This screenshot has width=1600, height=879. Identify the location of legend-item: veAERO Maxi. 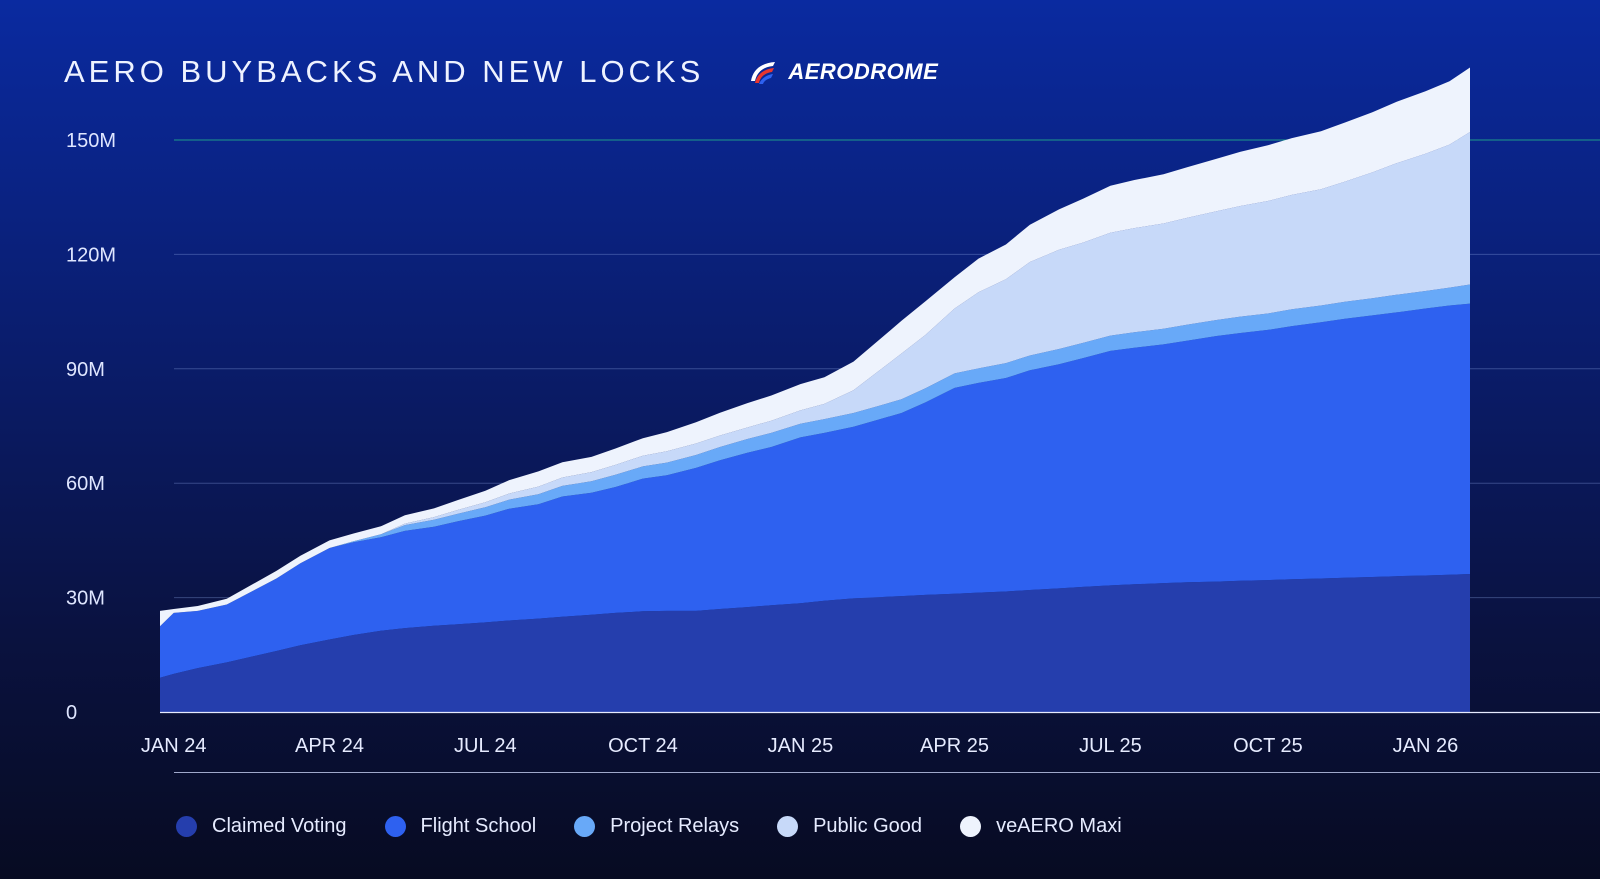
(1041, 826).